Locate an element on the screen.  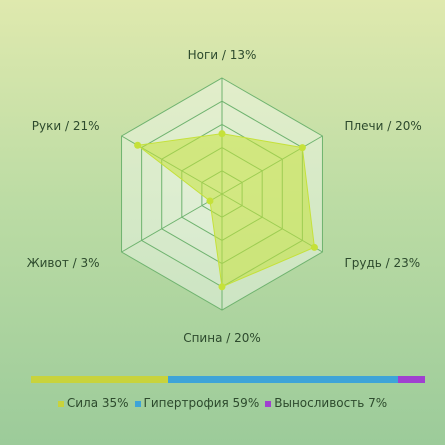
legend-item: Гипертрофия 59% is located at coordinates (197, 403).